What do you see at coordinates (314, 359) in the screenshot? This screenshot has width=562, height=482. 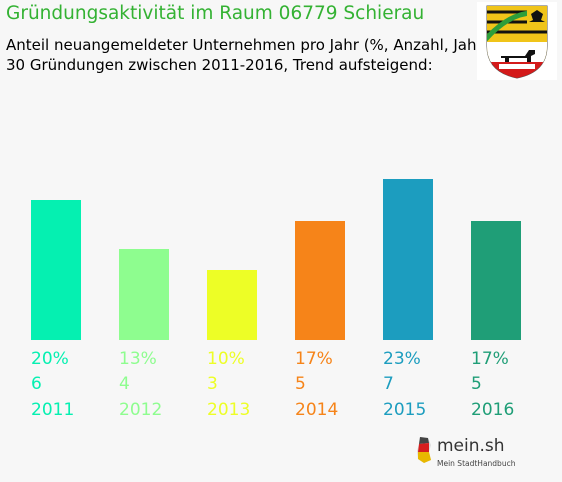 I see `percent-label-2014: 17%` at bounding box center [314, 359].